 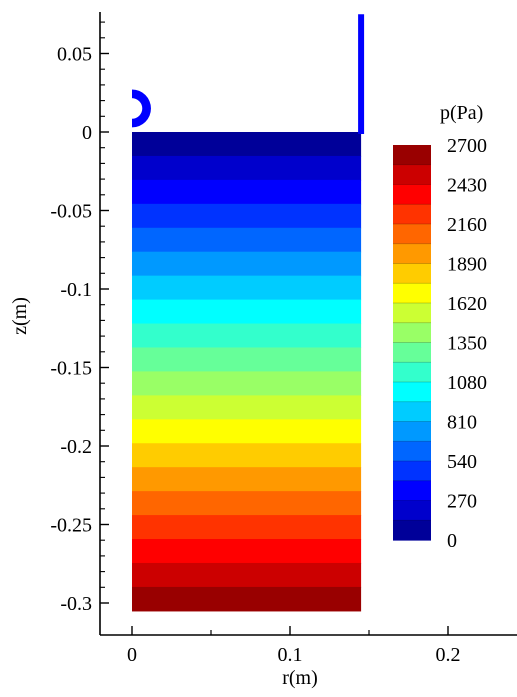 What do you see at coordinates (20, 316) in the screenshot?
I see `y-axis-label: z(m)` at bounding box center [20, 316].